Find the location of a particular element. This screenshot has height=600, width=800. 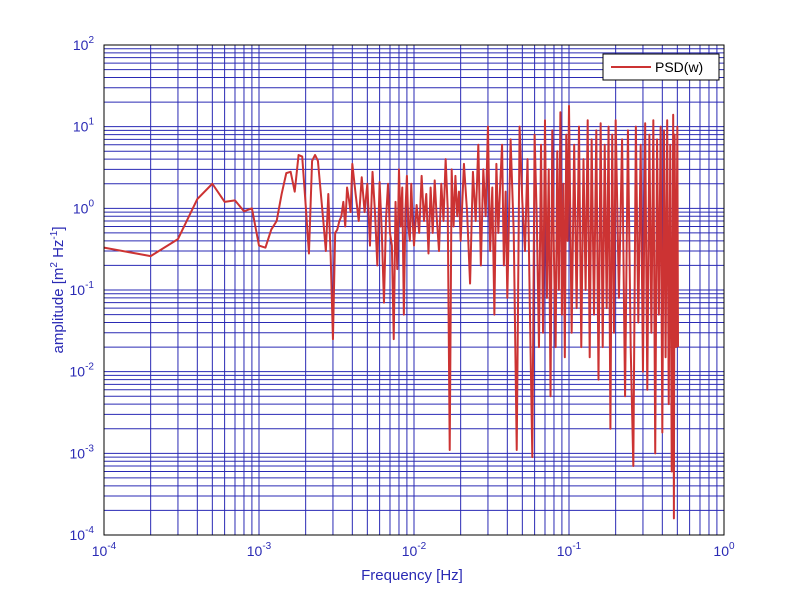

legend: PSD(w) is located at coordinates (661, 67).